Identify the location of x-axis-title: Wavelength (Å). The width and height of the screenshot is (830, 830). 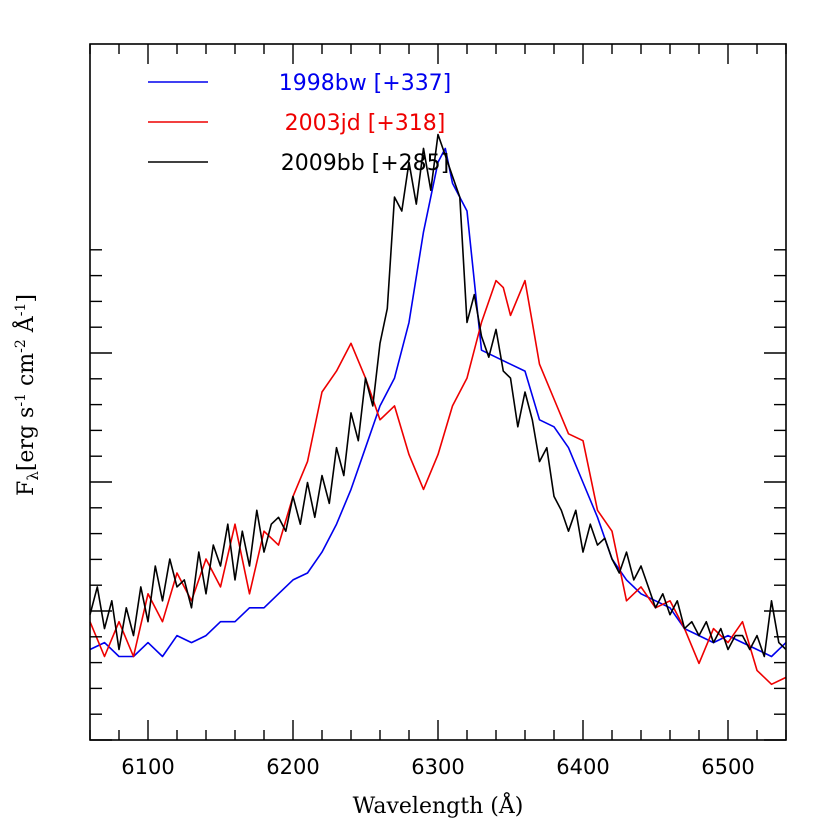
(438, 805).